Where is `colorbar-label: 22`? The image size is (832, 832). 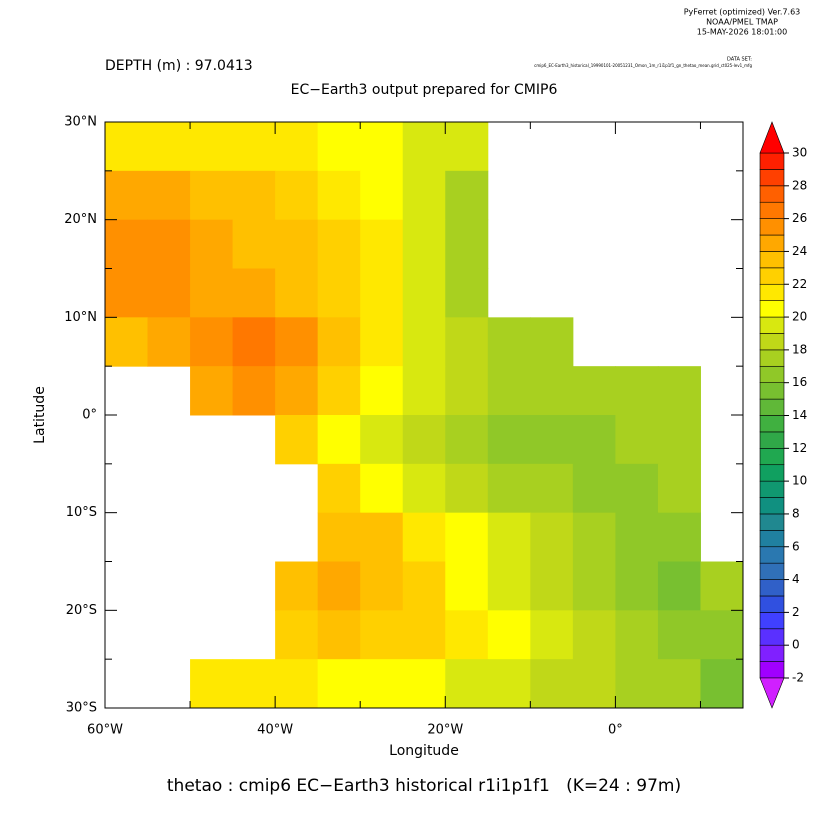 colorbar-label: 22 is located at coordinates (799, 284).